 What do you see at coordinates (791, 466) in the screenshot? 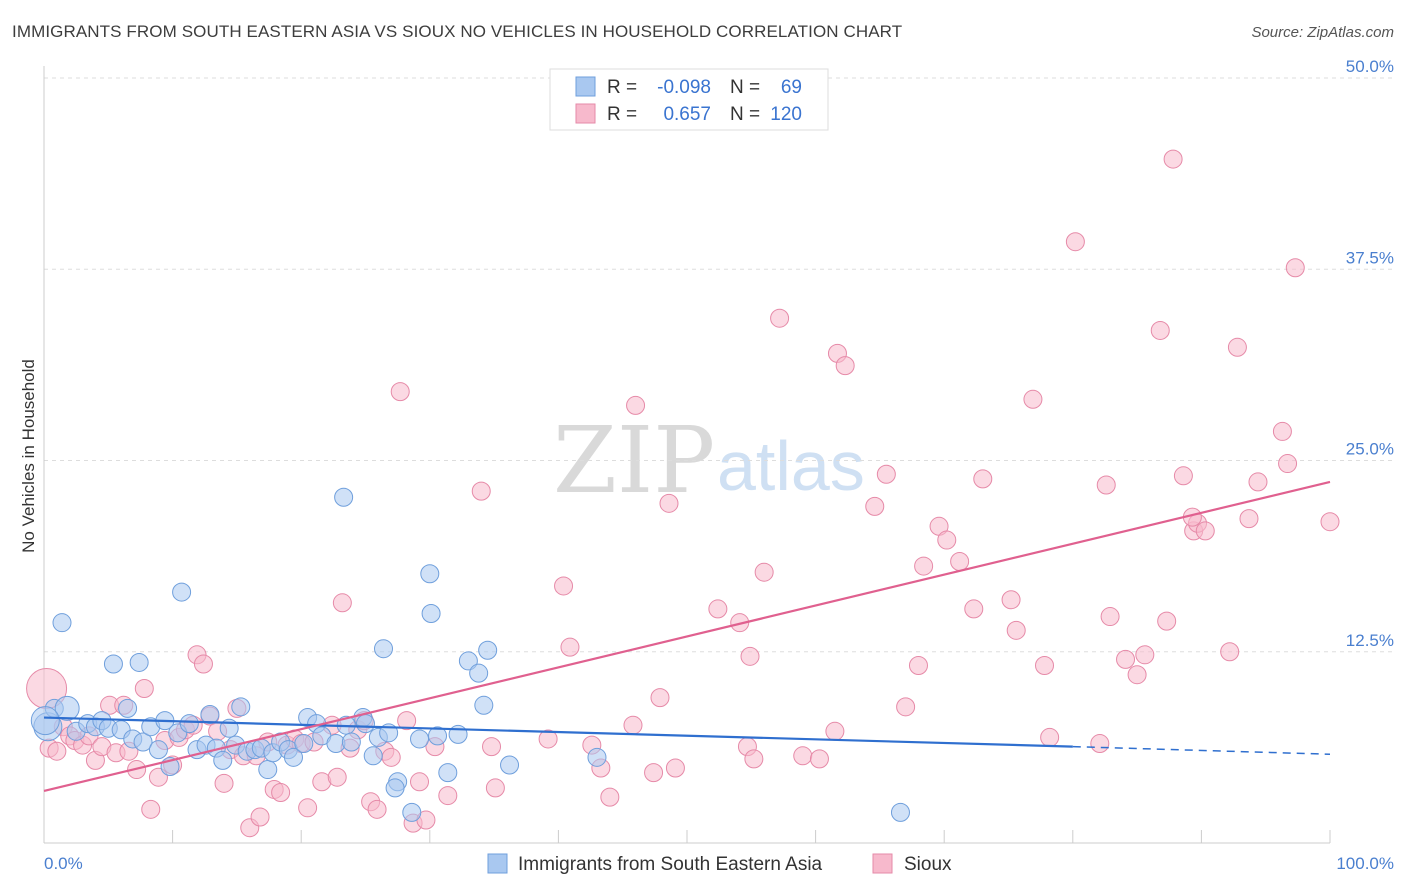
I see `watermark-atlas: atlas` at bounding box center [791, 466].